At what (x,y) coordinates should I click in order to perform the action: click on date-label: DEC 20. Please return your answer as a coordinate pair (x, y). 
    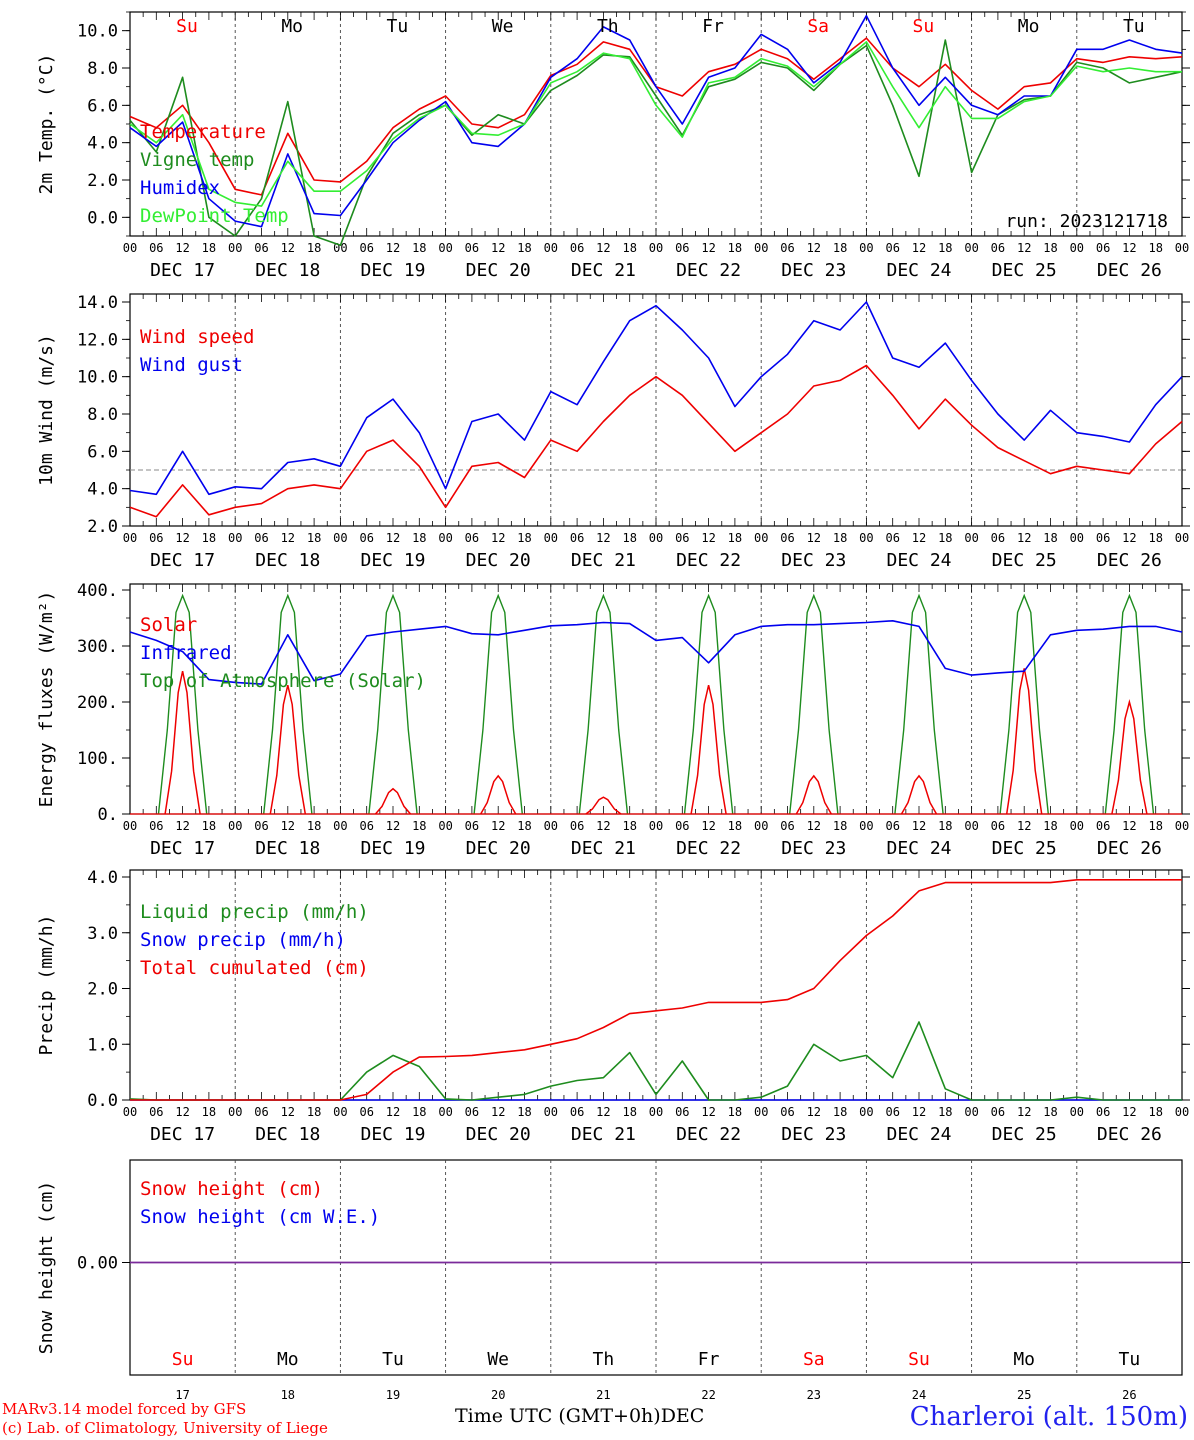
    Looking at the image, I should click on (498, 848).